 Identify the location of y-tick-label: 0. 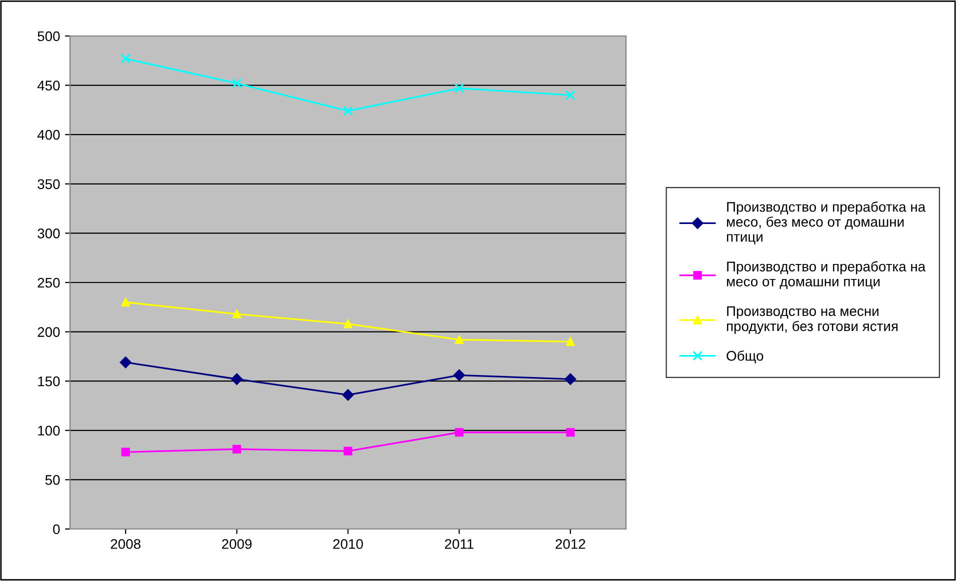
(56, 529).